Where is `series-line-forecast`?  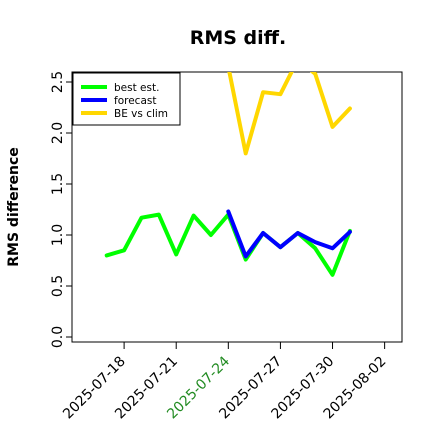
series-line-forecast is located at coordinates (289, 234).